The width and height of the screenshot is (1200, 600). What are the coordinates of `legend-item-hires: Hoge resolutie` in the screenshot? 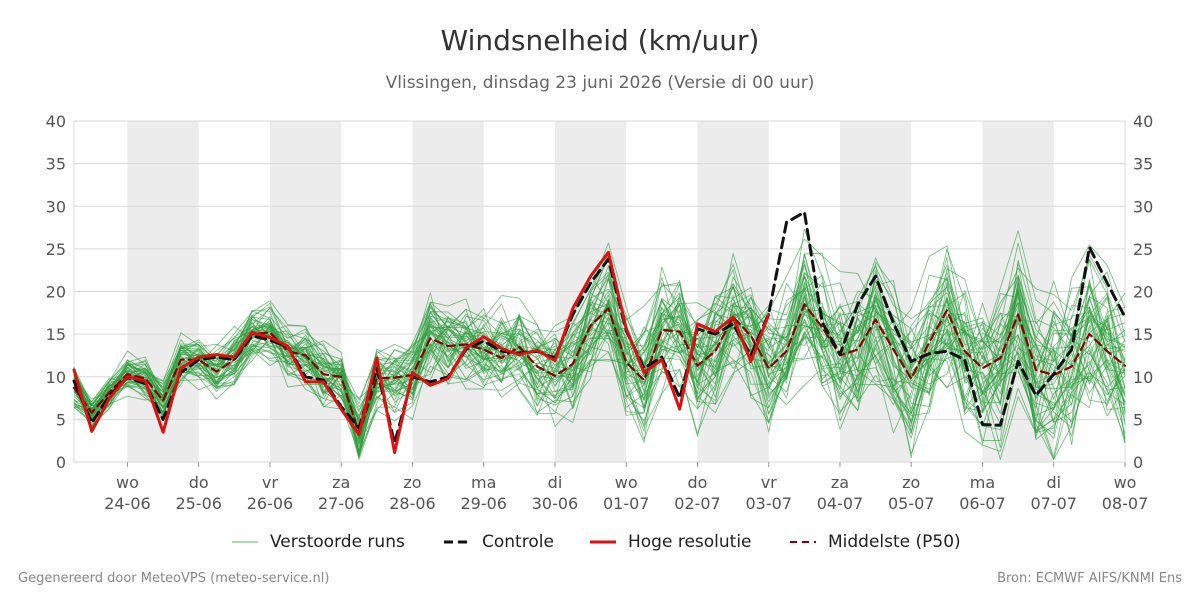 It's located at (671, 542).